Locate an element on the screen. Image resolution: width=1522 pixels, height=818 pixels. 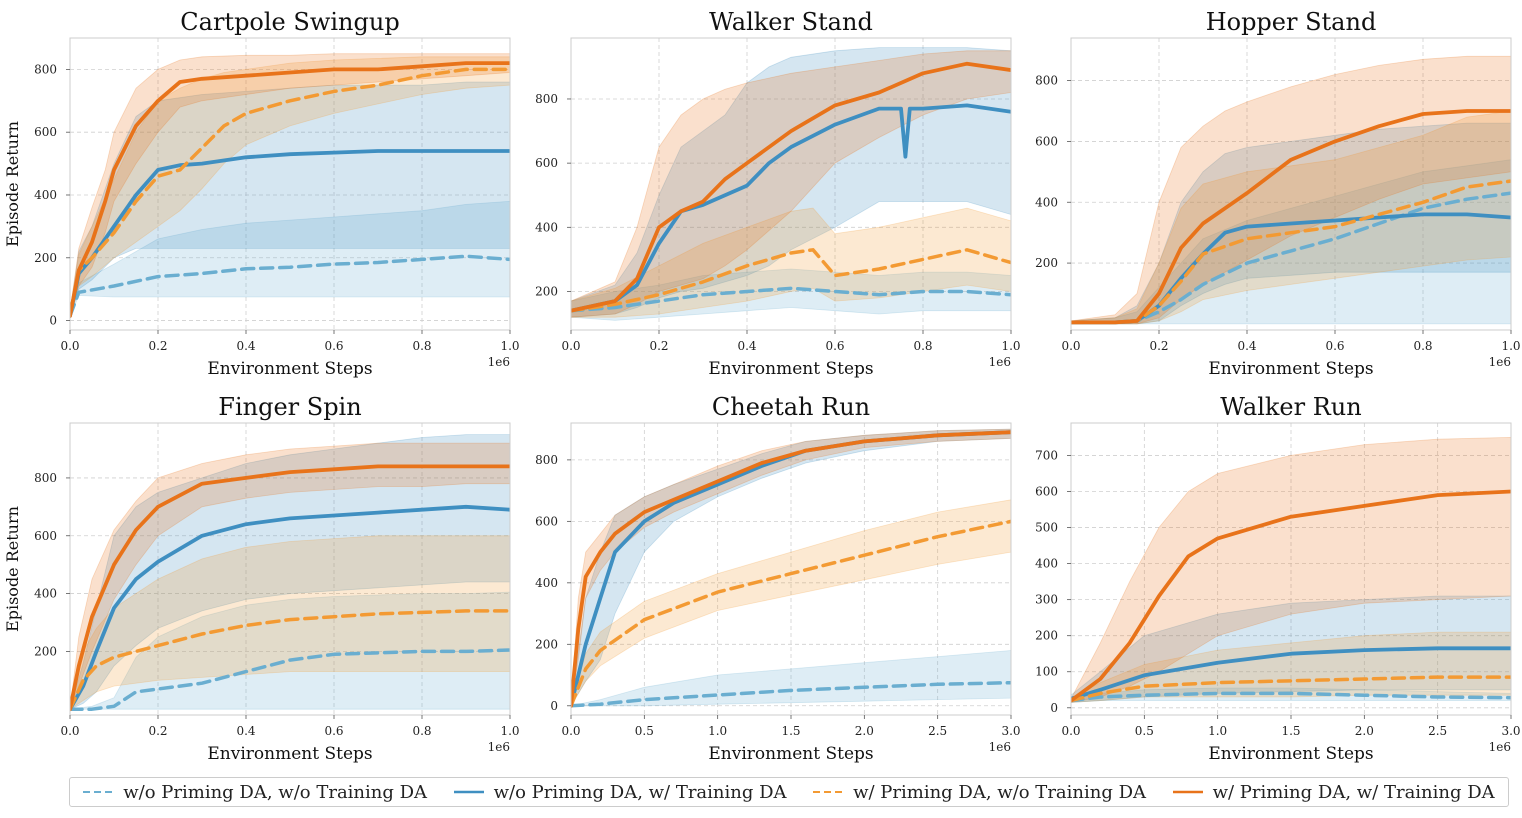
legend-label-prime-notrain: w/ Priming DA, w/o Training DA is located at coordinates (1000, 792).